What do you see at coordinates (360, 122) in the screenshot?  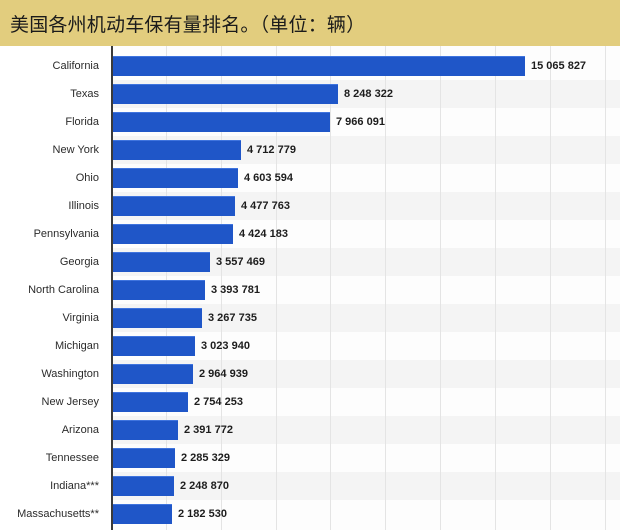 I see `bar-value-label: 7 966 091` at bounding box center [360, 122].